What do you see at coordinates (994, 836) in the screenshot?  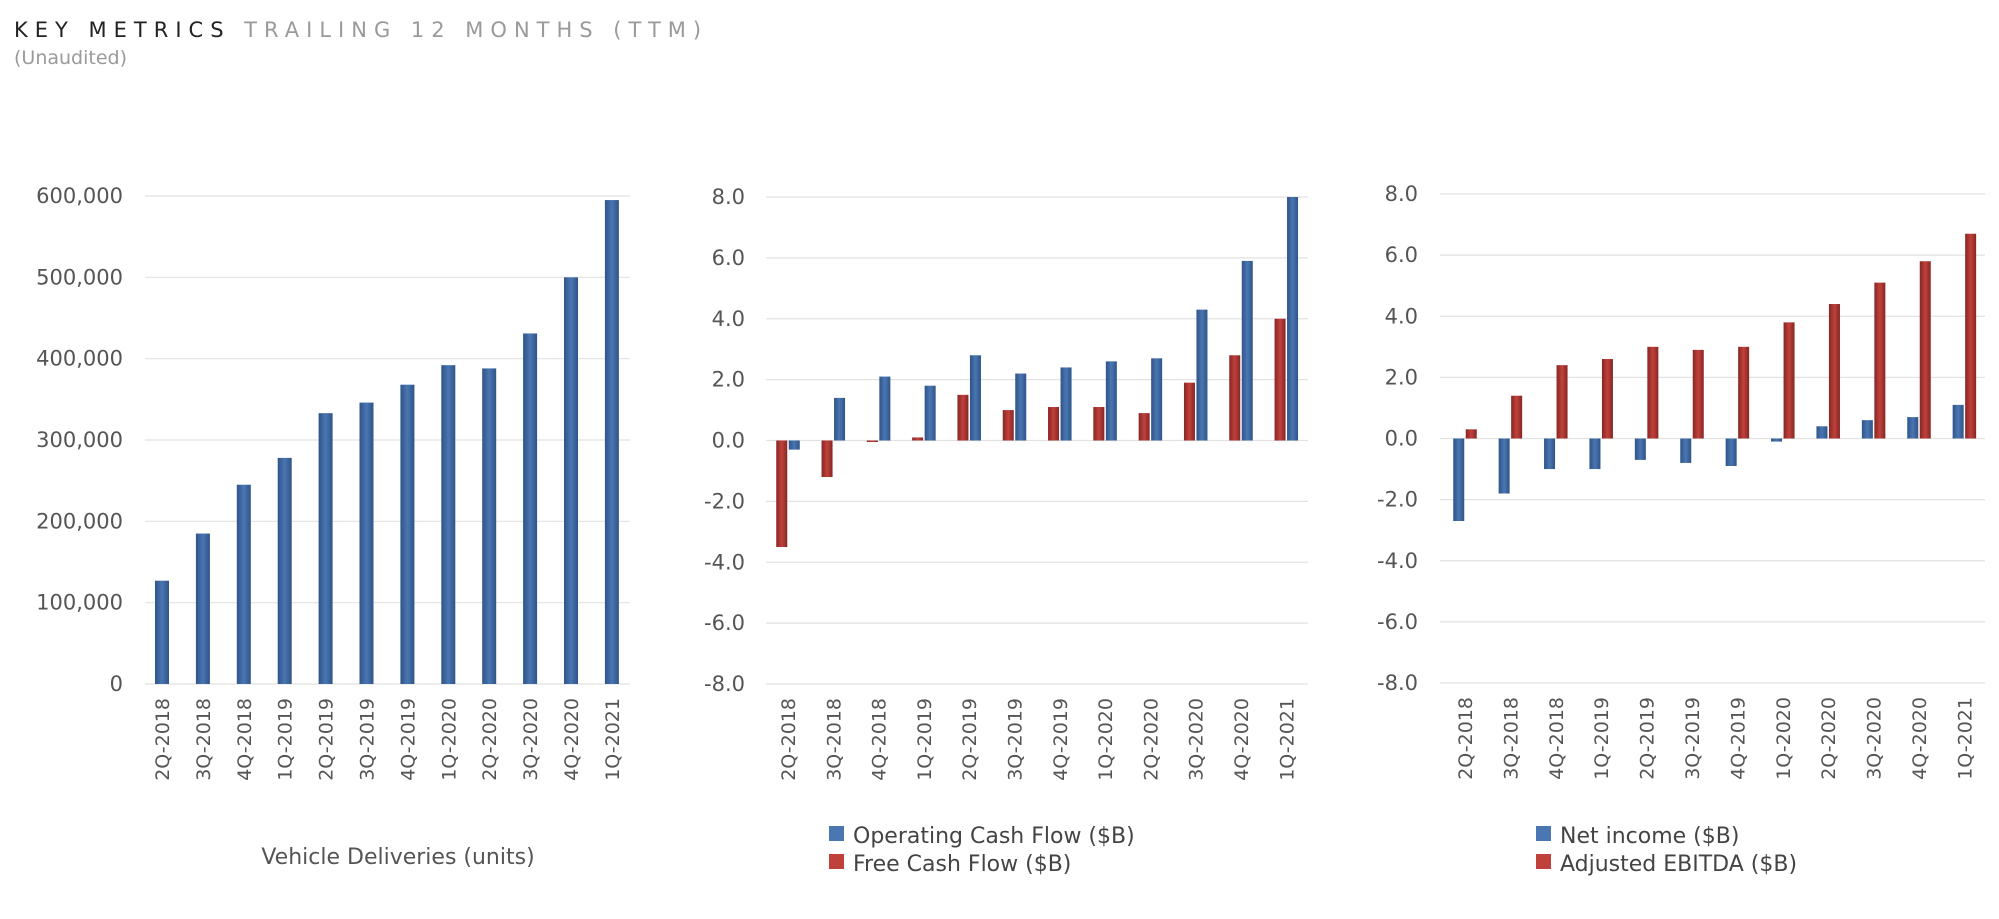 I see `legend-label: Operating Cash Flow ($B)` at bounding box center [994, 836].